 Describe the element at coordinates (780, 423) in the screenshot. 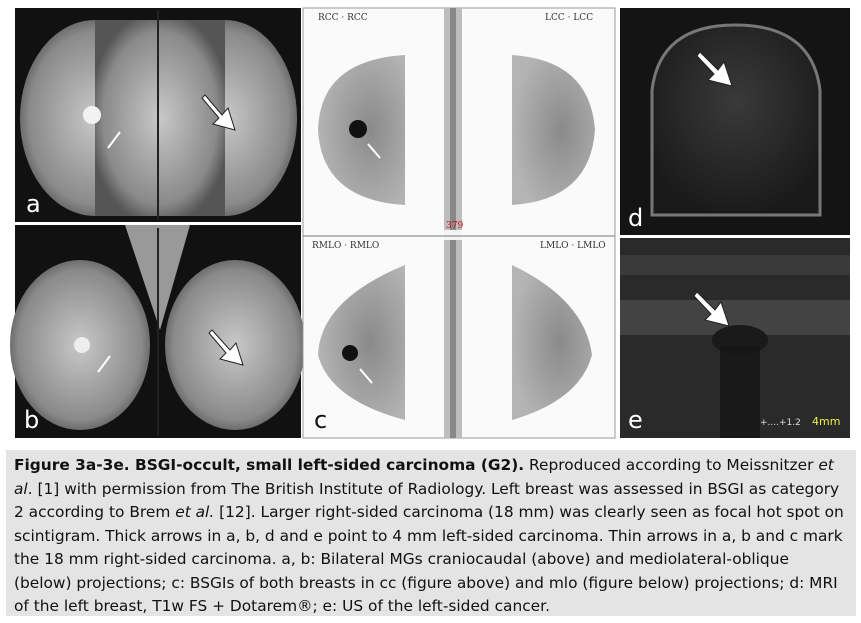

I see `scale-marker: +....+1.2` at that location.